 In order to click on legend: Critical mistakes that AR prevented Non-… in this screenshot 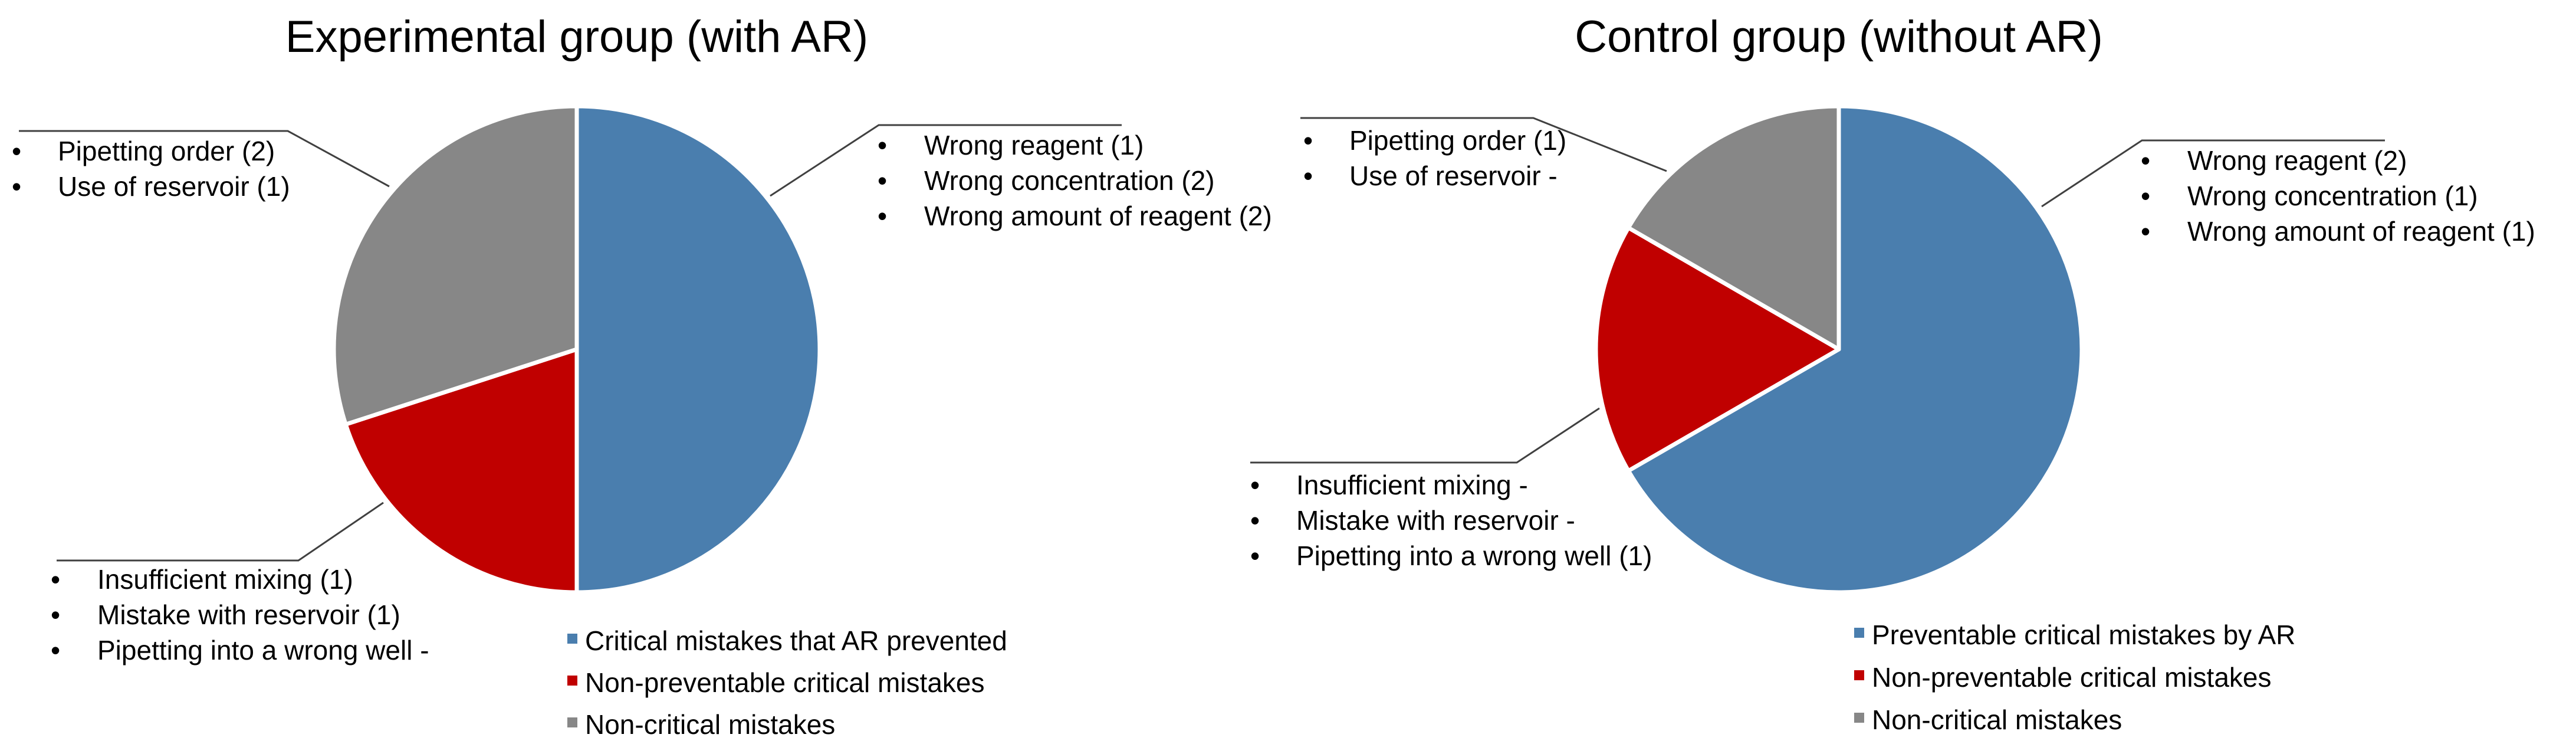, I will do `click(787, 682)`.